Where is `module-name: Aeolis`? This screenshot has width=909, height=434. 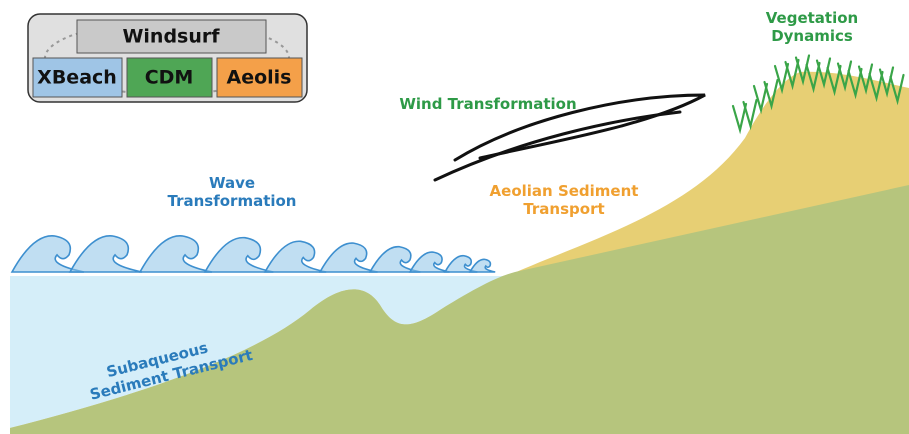
module-name: Aeolis is located at coordinates (259, 78).